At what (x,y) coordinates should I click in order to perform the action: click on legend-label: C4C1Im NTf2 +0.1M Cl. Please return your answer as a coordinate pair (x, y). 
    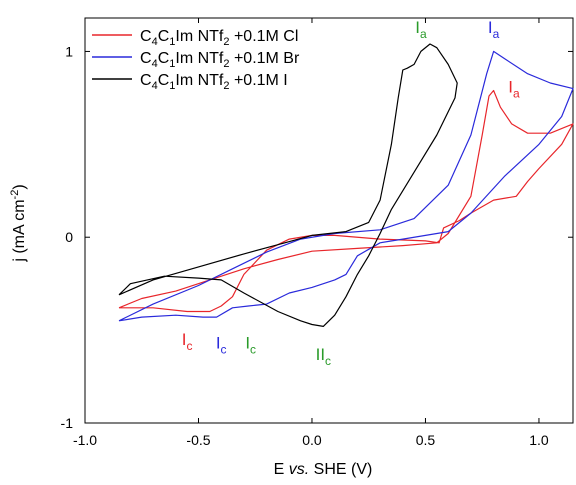
    Looking at the image, I should click on (219, 38).